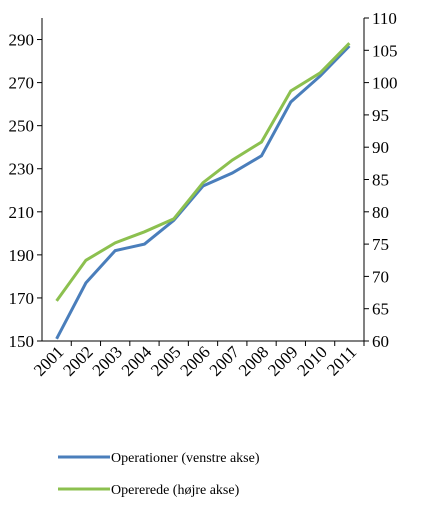 The width and height of the screenshot is (422, 505). What do you see at coordinates (48, 360) in the screenshot?
I see `x-tick-label: 2001` at bounding box center [48, 360].